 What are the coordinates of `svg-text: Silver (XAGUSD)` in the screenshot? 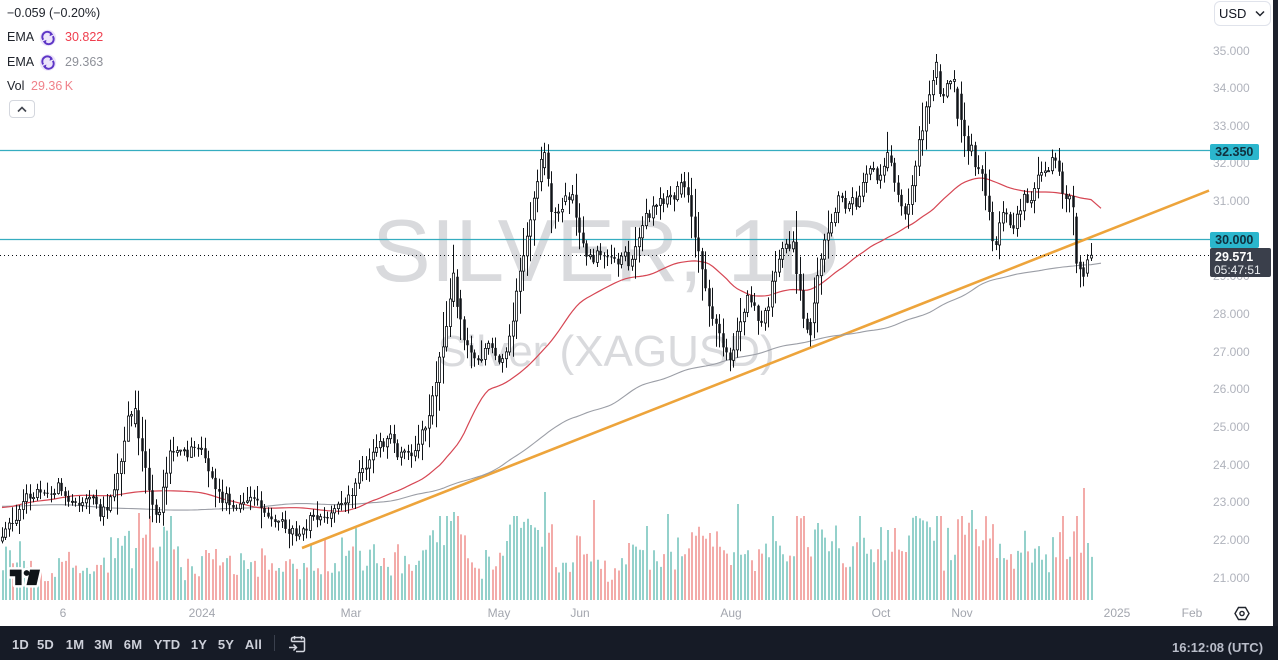 It's located at (605, 351).